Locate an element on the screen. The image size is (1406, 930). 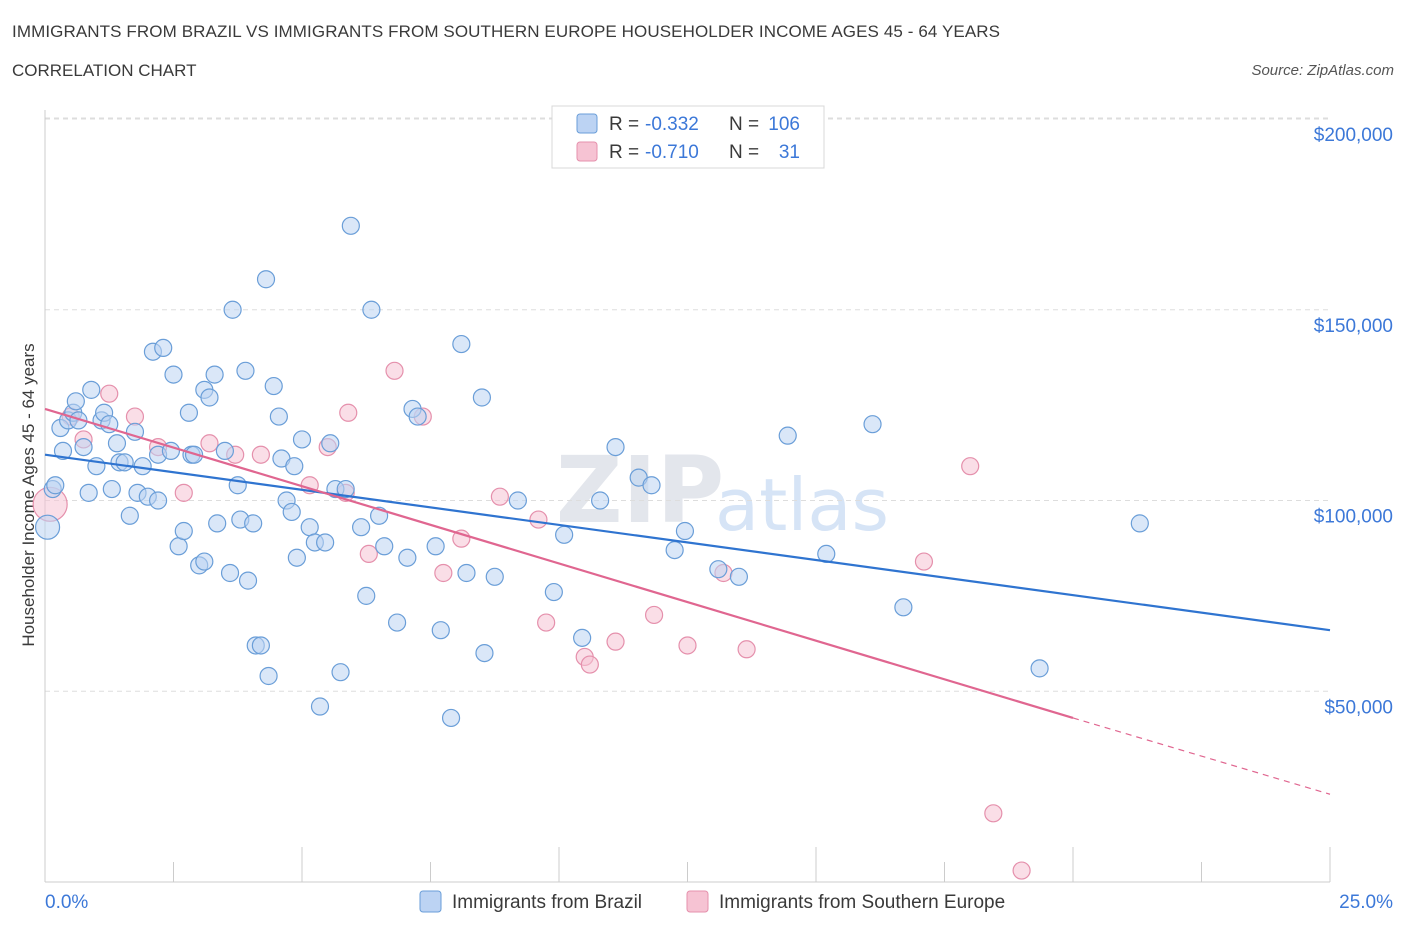
y-tick-label-2: $100,000 is located at coordinates (1353, 517).